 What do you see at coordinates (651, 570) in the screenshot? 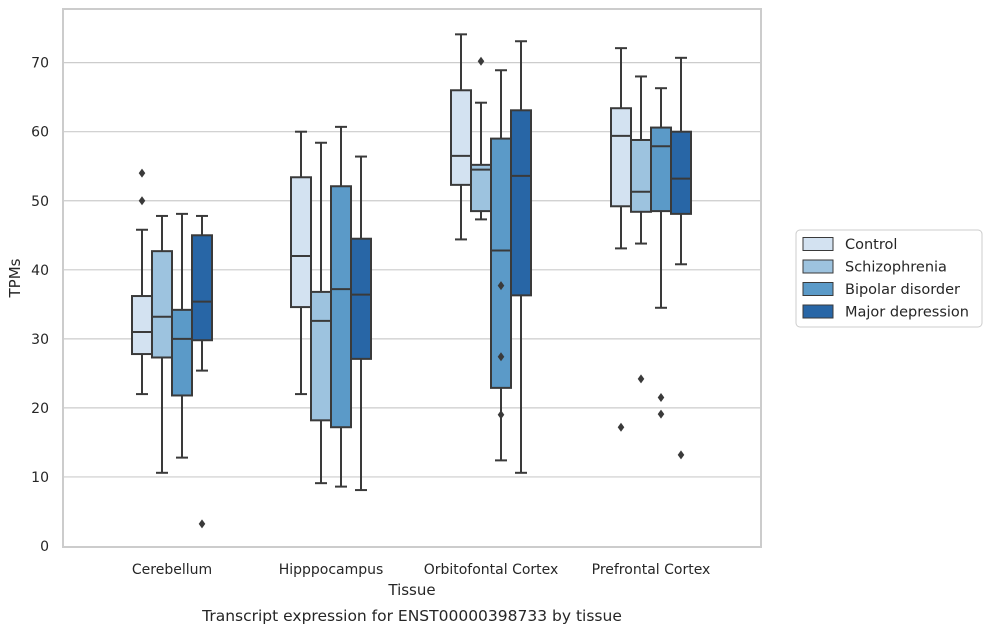
I see `x-tick-label: Prefrontal Cortex` at bounding box center [651, 570].